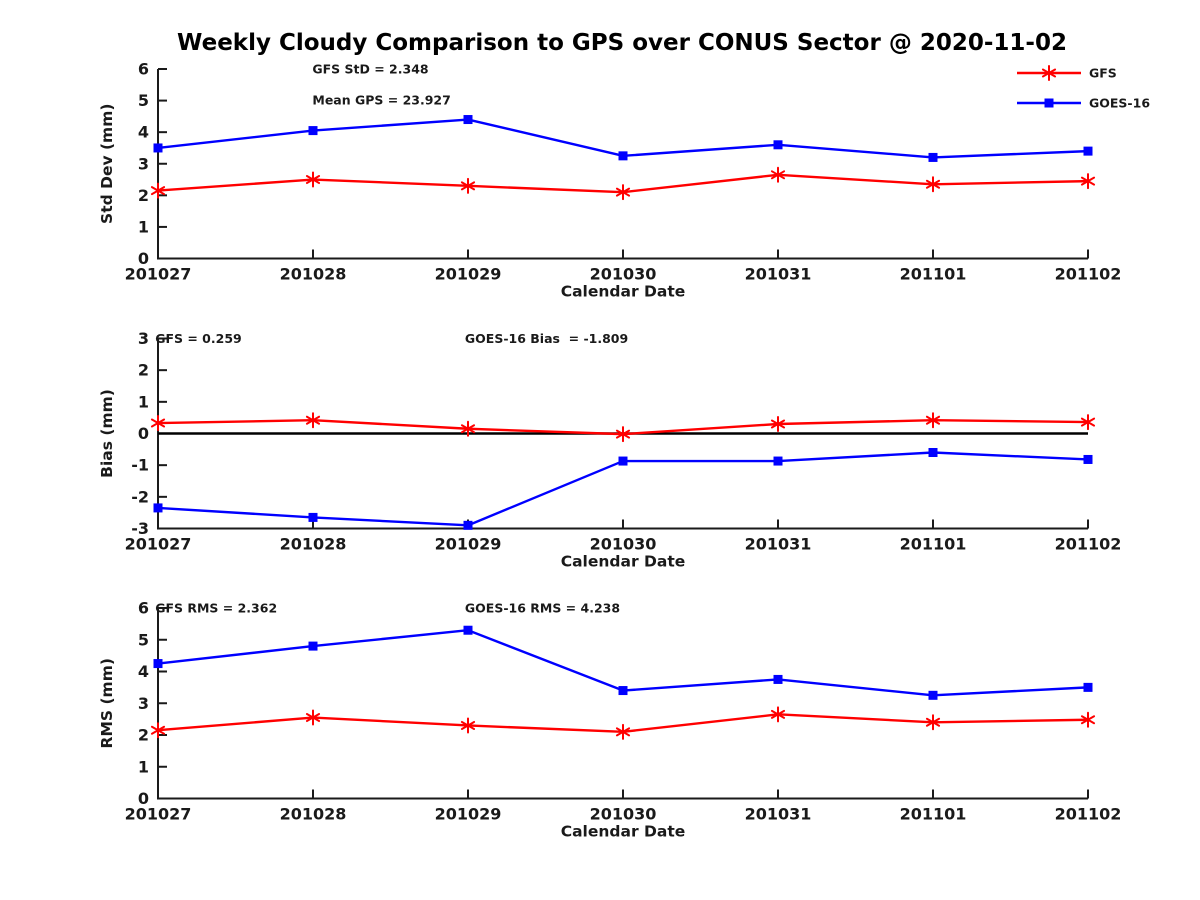 This screenshot has height=900, width=1200. Describe the element at coordinates (623, 663) in the screenshot. I see `goes-16-line` at that location.